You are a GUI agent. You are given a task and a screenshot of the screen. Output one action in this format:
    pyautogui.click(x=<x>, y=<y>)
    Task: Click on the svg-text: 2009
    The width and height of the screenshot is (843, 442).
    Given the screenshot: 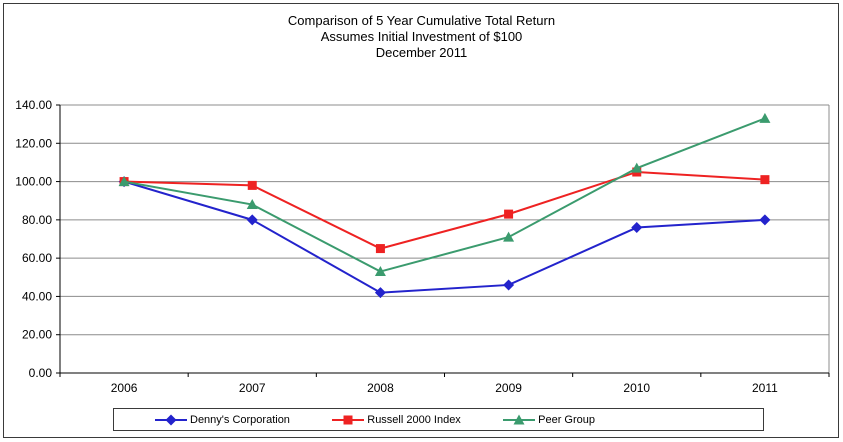 What is the action you would take?
    pyautogui.click(x=508, y=388)
    